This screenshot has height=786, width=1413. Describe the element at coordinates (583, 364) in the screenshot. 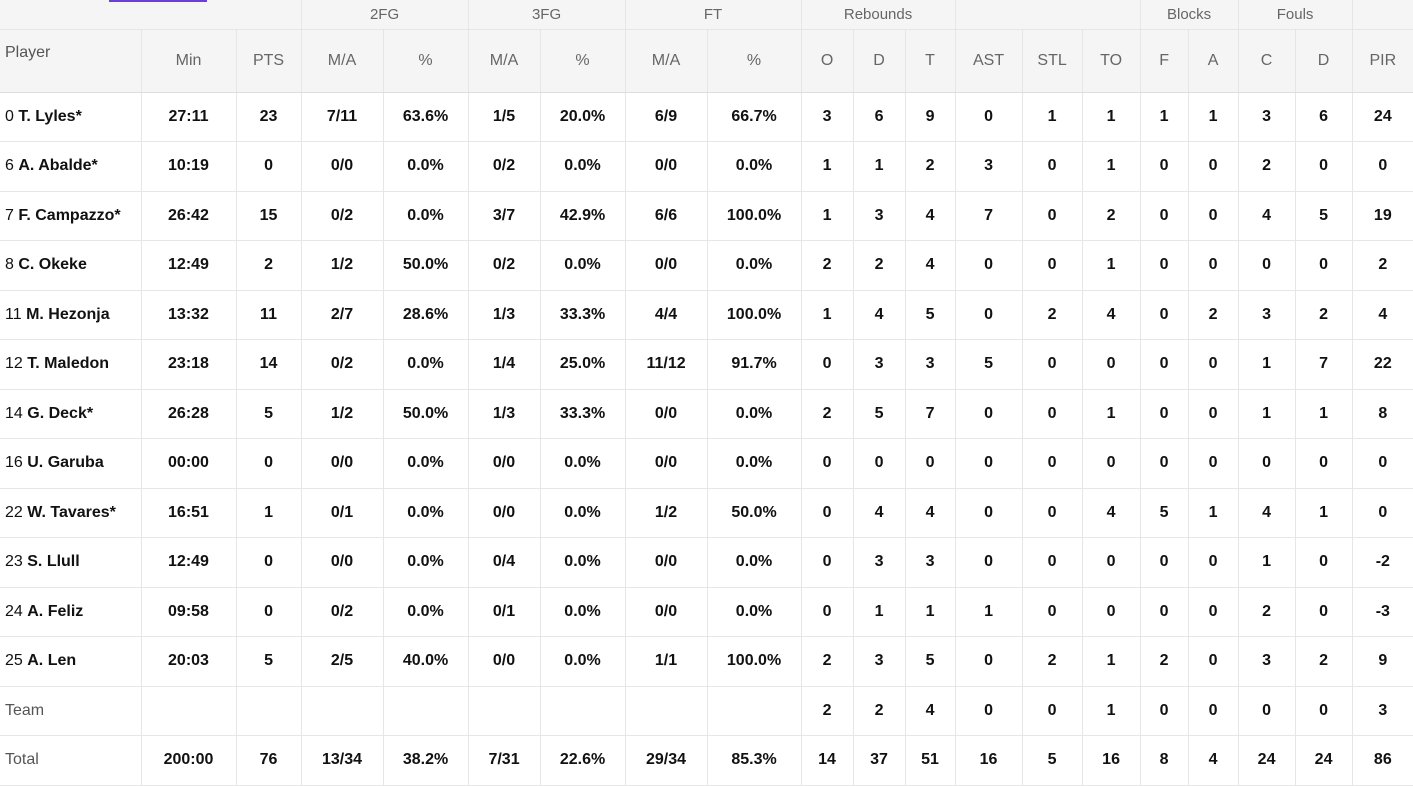

I see `stat-fg3p: 25.0%` at that location.